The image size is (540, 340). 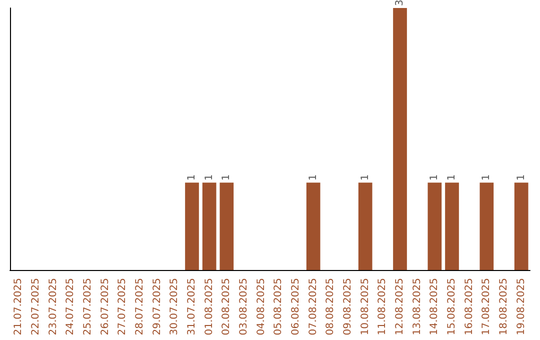 I want to click on x-tick-label: 31.07.2025, so click(x=192, y=307).